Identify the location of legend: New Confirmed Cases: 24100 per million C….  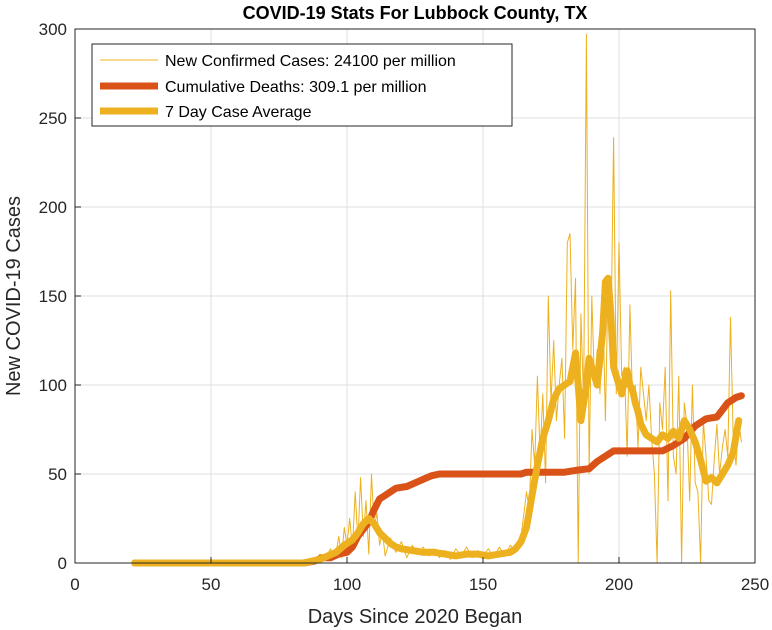
(302, 85).